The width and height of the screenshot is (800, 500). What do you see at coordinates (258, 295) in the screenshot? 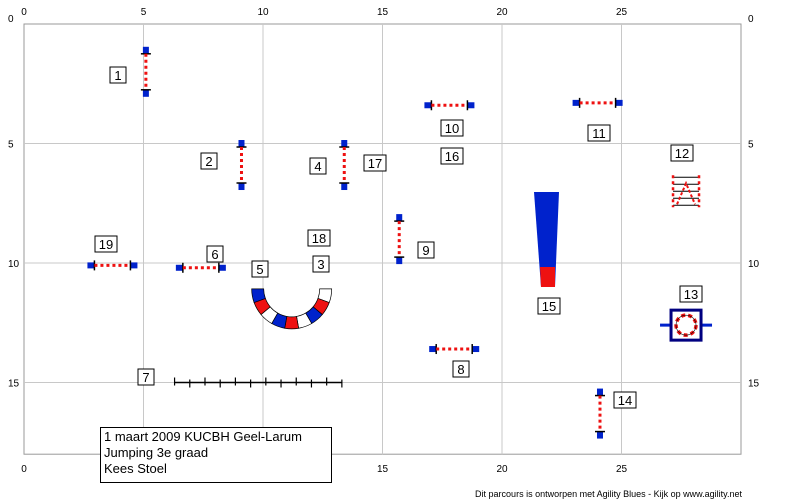
I see `tunnel-segment` at bounding box center [258, 295].